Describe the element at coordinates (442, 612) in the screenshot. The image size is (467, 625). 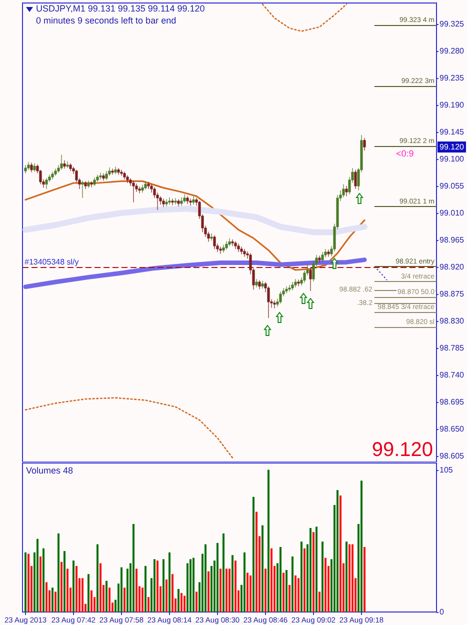
I see `y-tick-label: 0` at that location.